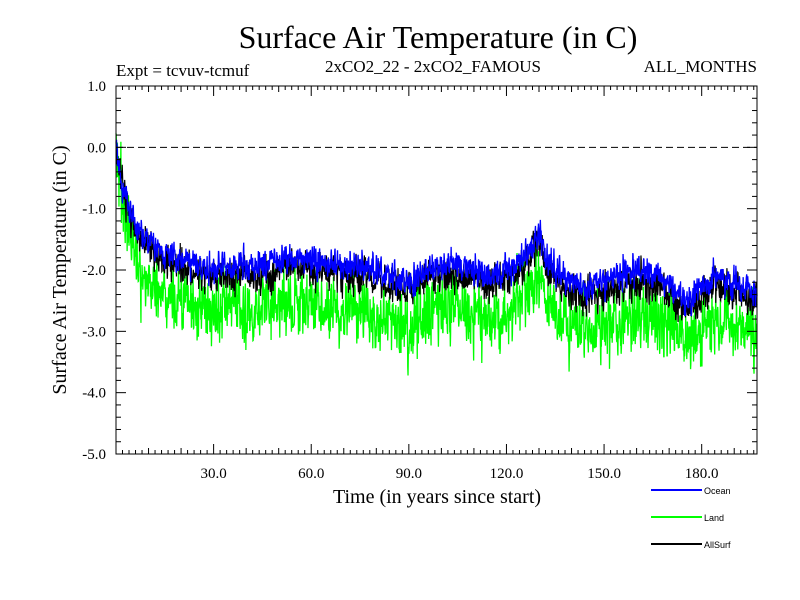 The width and height of the screenshot is (800, 600). Describe the element at coordinates (714, 518) in the screenshot. I see `legend-label-land: Land` at that location.